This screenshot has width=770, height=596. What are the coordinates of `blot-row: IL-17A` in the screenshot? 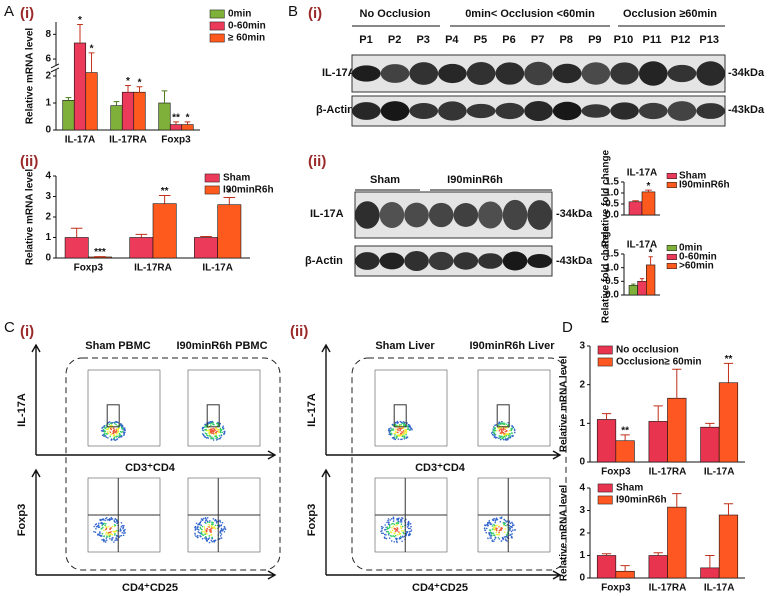 It's located at (339, 73).